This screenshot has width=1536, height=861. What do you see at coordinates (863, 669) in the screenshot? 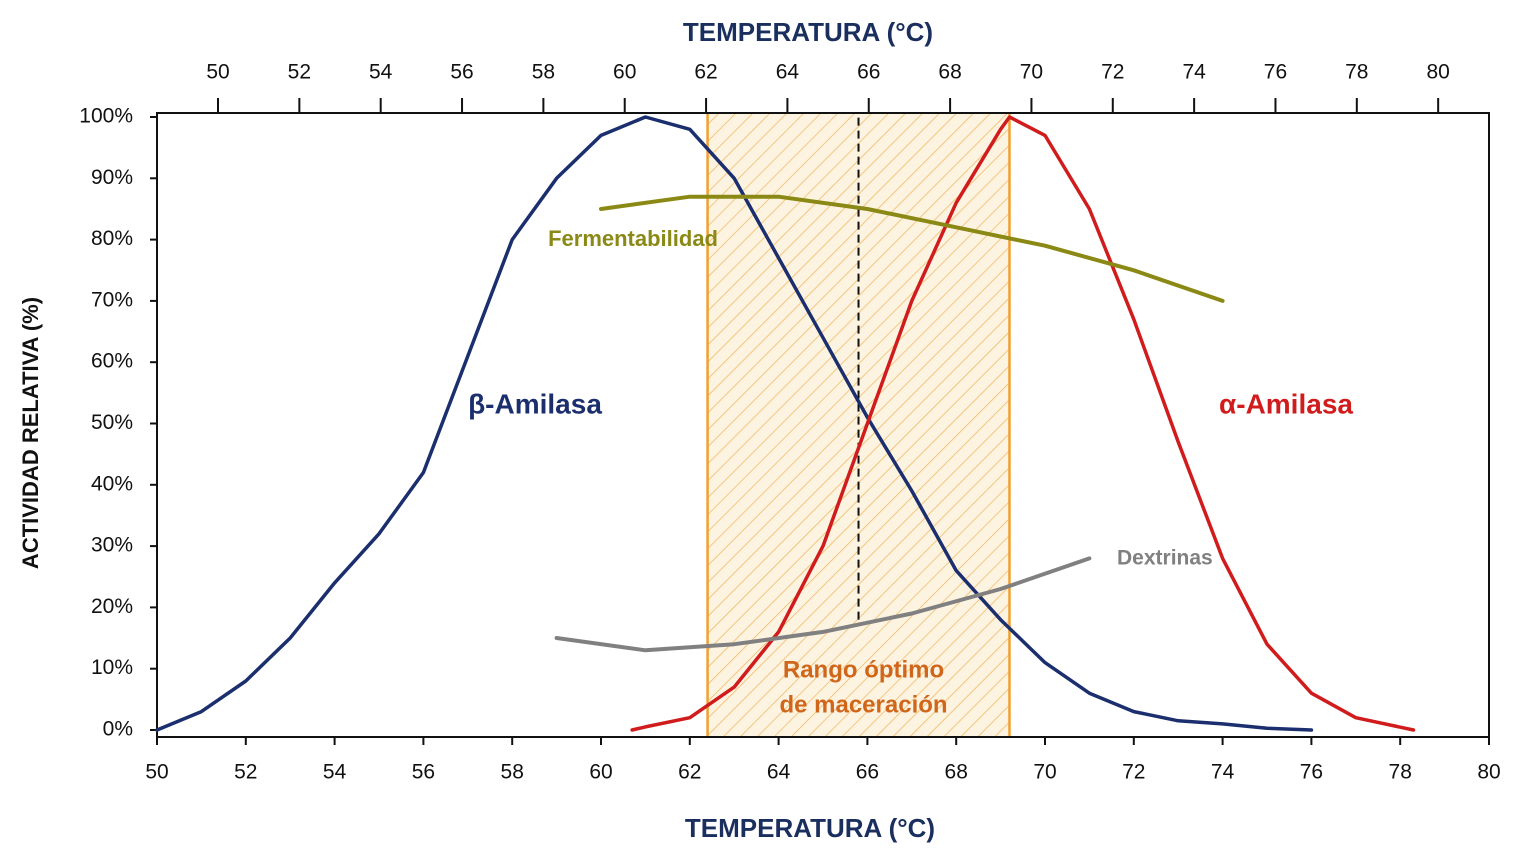
I see `optimal-range-label: Rango óptimo` at bounding box center [863, 669].